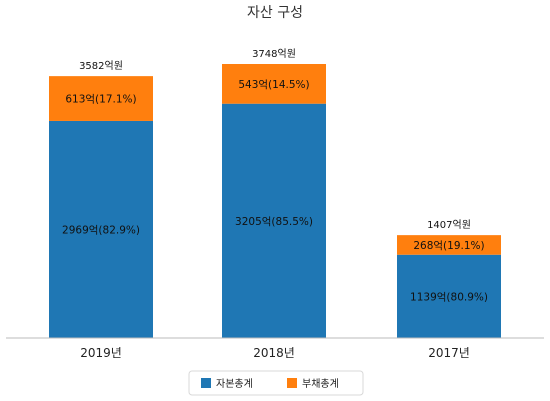  I want to click on legend-box, so click(276, 383).